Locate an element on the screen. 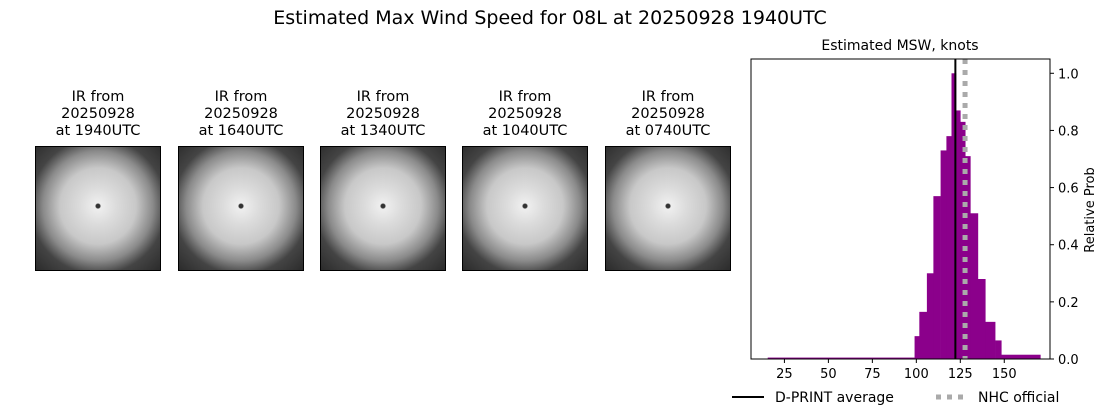  legend: D-PRINT average NHC official is located at coordinates (895, 398).